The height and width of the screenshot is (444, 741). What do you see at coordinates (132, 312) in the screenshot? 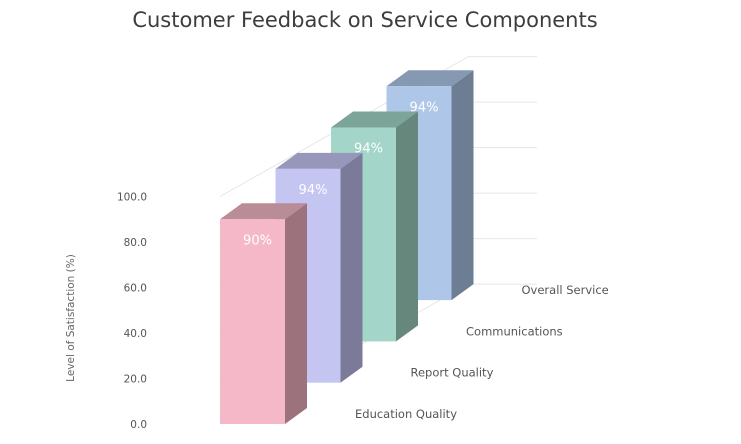
I see `y-axis-ticks: 0.0 20.0 40.0 60.0 80.0 100.0` at bounding box center [132, 312].